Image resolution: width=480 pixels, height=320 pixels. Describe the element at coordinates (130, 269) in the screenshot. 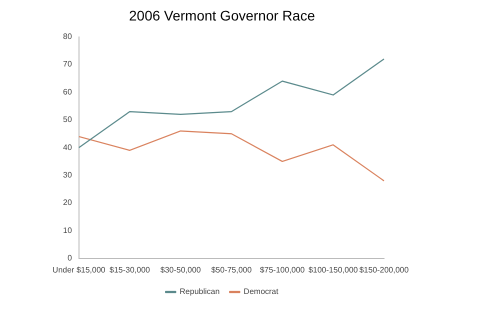

I see `x-tick-label: $15-30,000` at that location.